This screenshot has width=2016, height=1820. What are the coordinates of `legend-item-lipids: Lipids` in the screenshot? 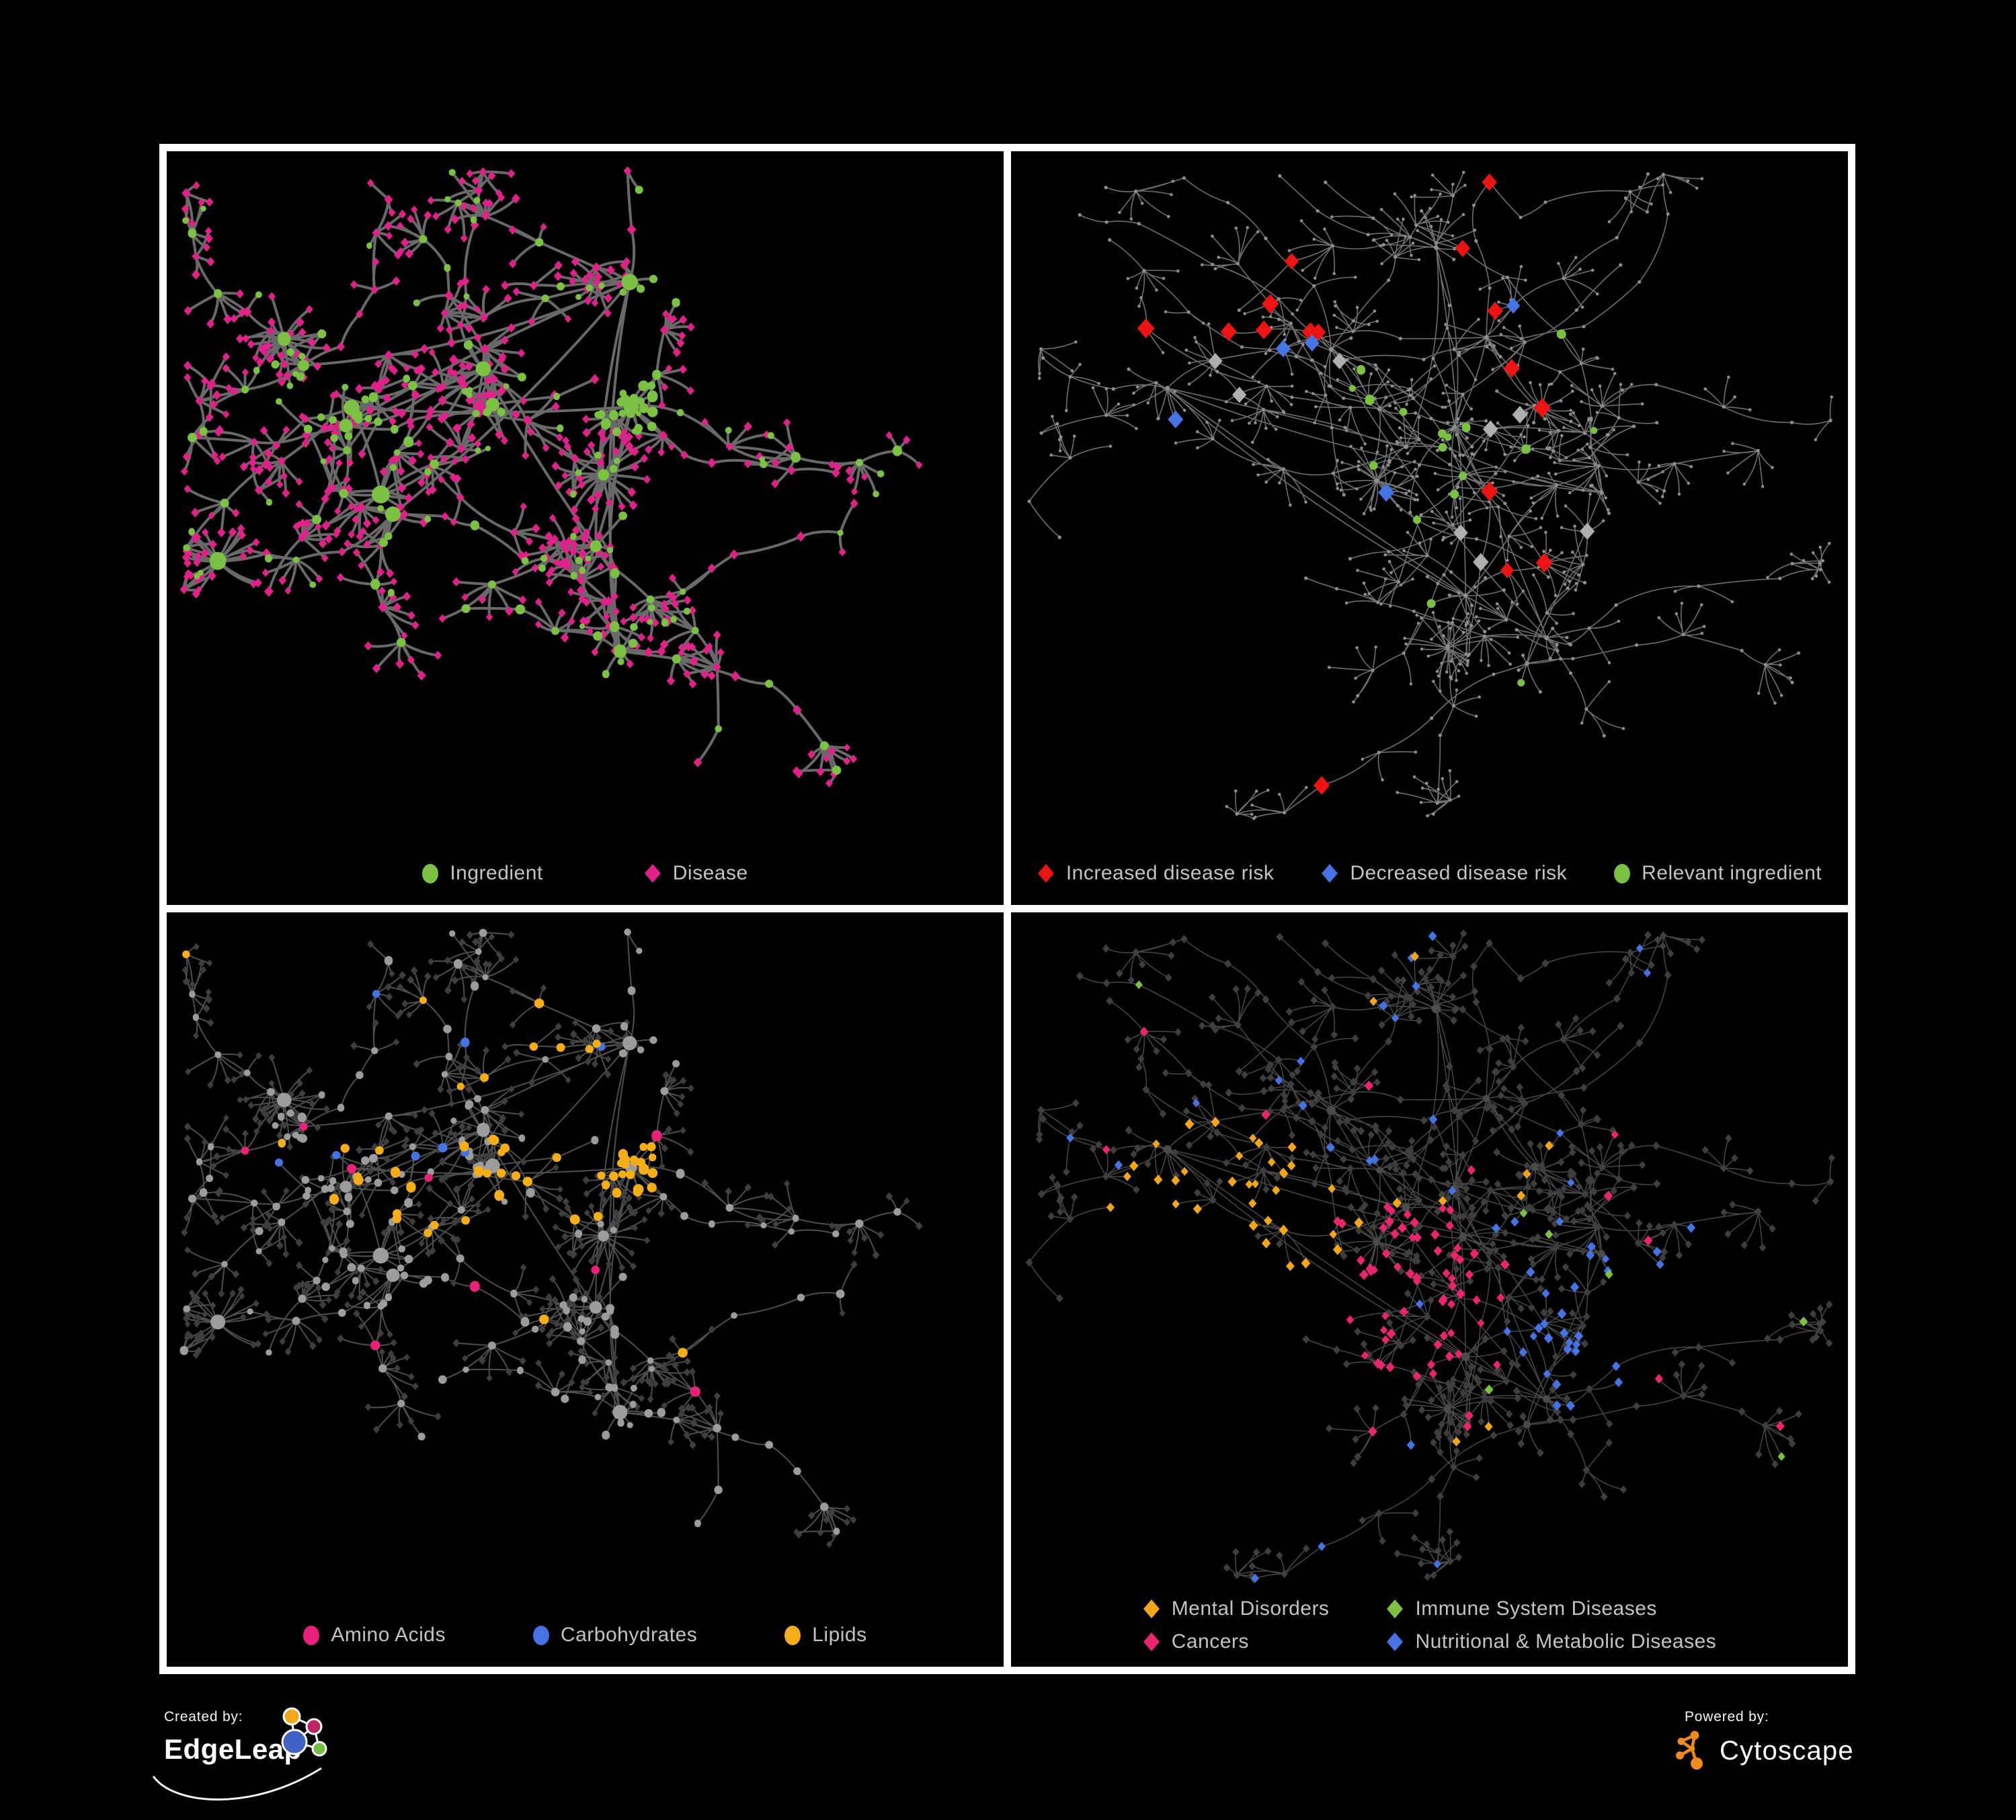 It's located at (825, 1635).